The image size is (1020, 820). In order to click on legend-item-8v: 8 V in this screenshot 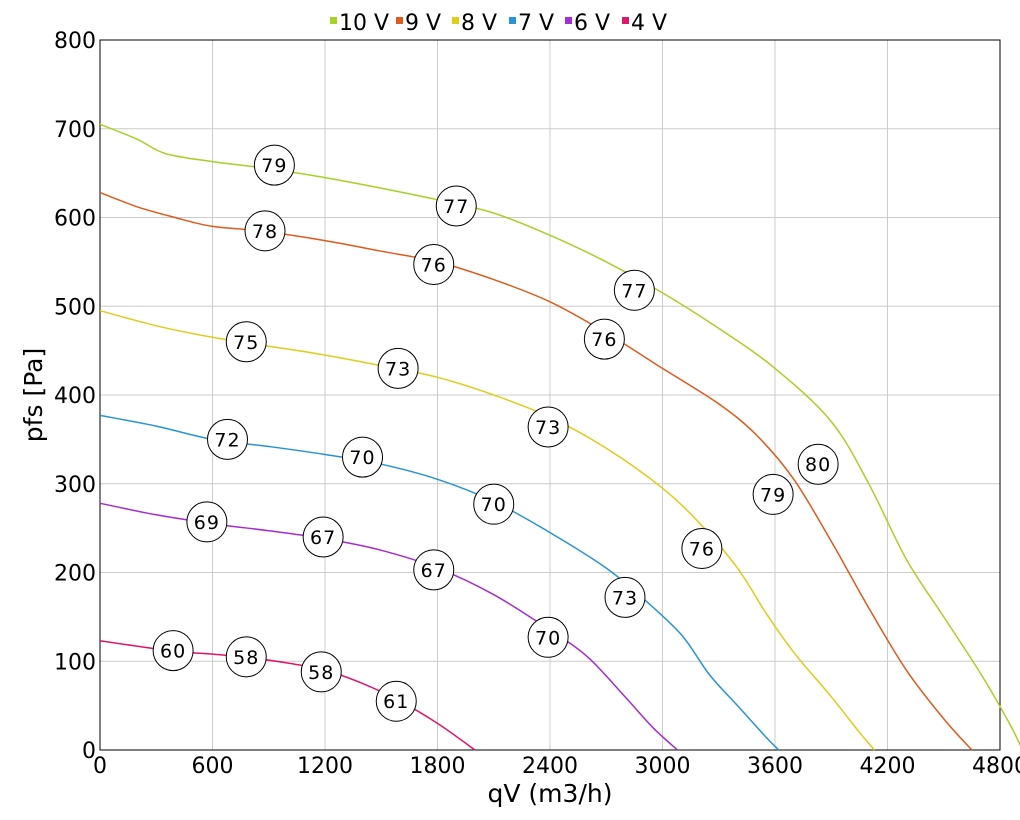, I will do `click(474, 23)`.